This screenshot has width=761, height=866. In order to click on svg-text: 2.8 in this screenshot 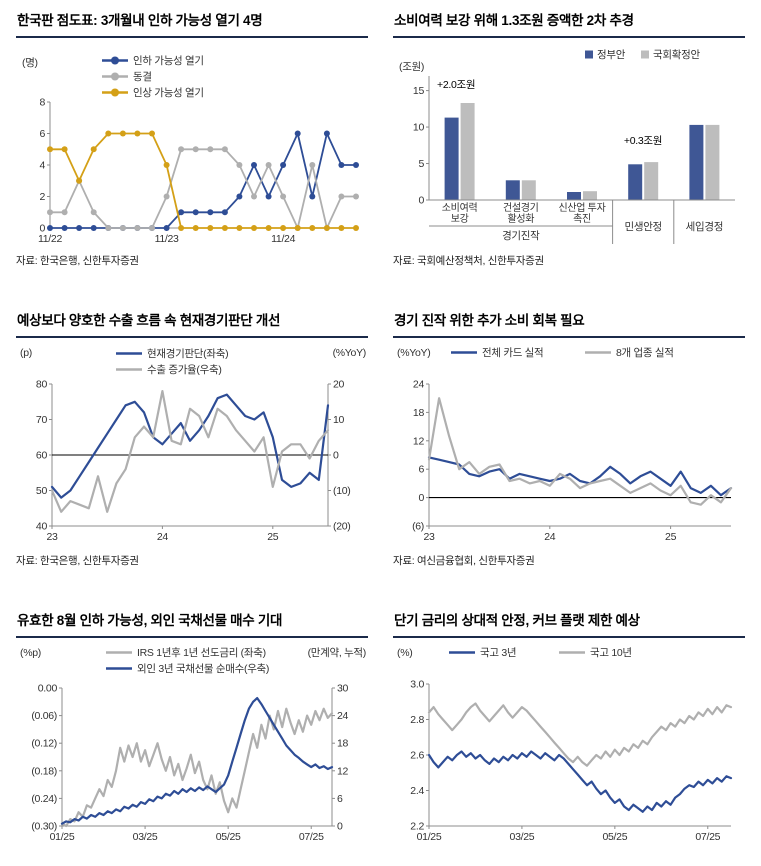, I will do `click(417, 720)`.